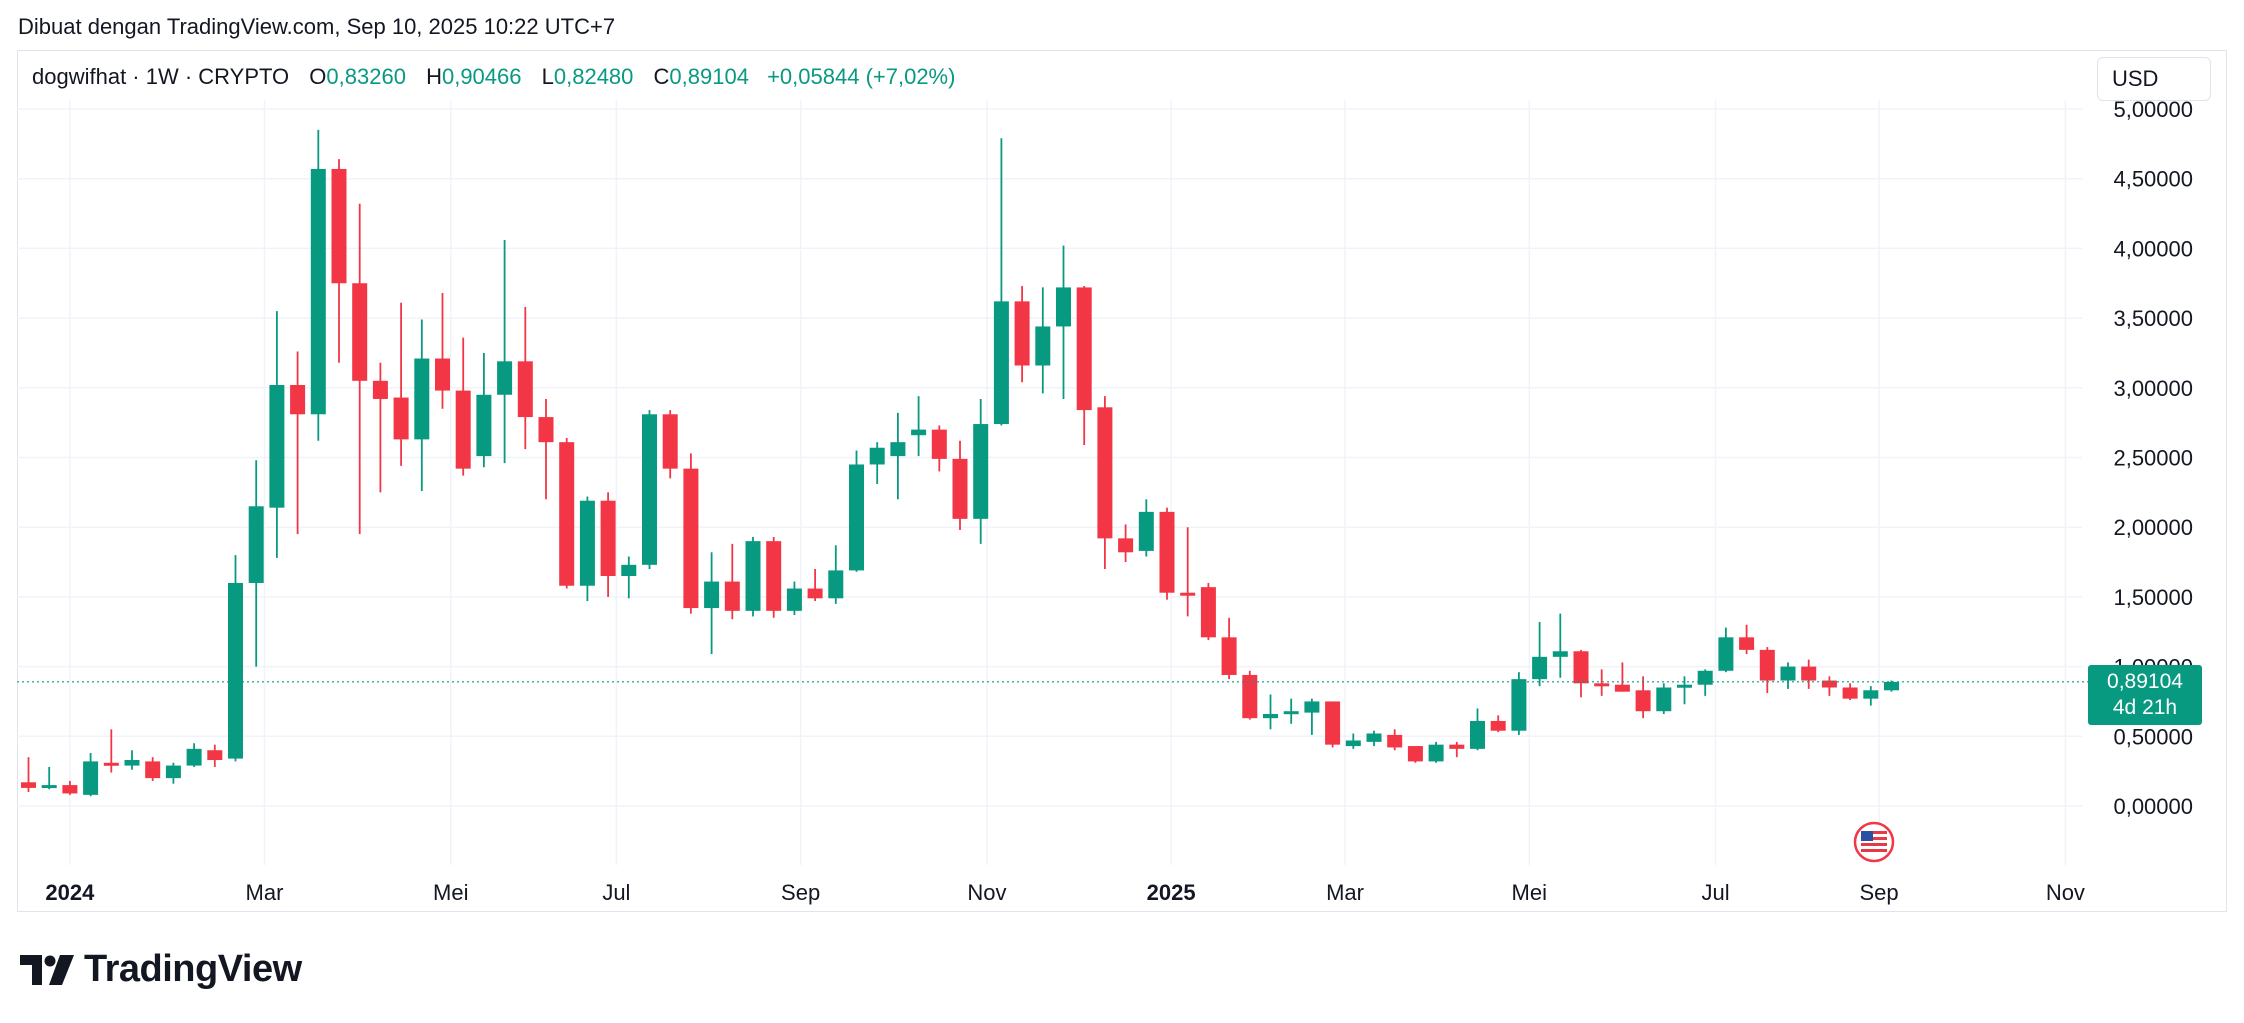 This screenshot has width=2244, height=1023. Describe the element at coordinates (193, 969) in the screenshot. I see `brand-name: TradingView` at that location.